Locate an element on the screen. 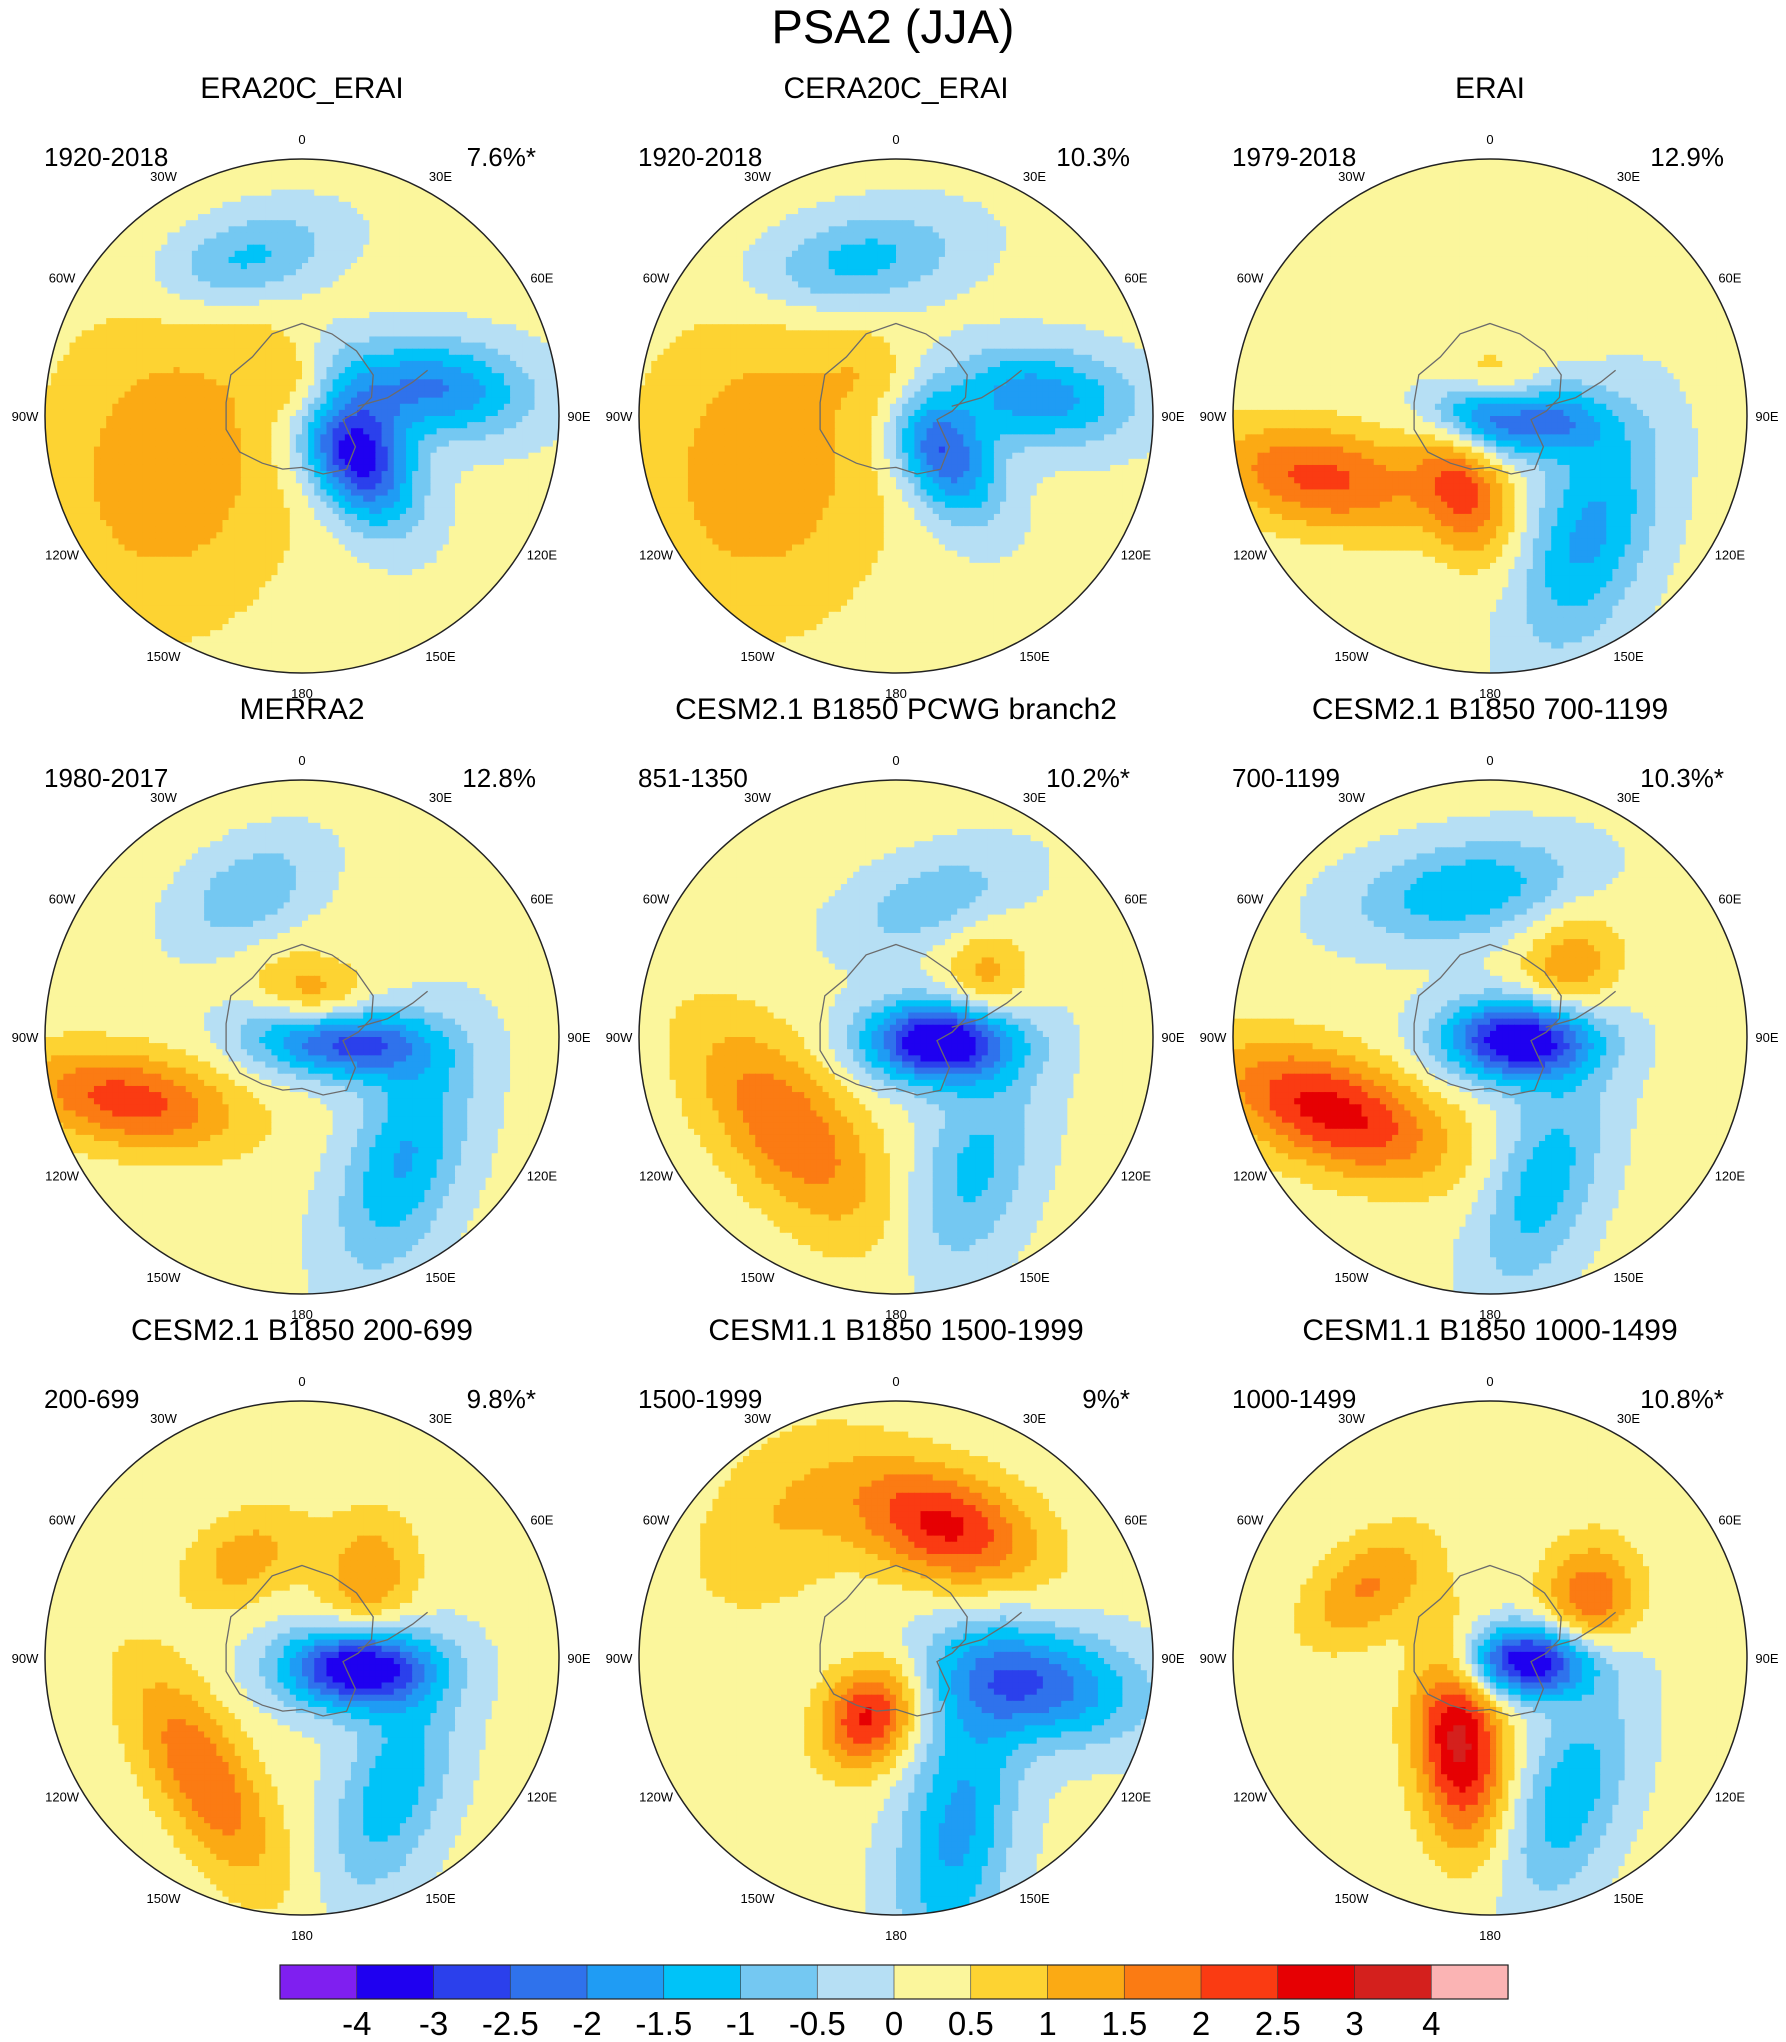 The height and width of the screenshot is (2042, 1786). panel-variance: 10.3% is located at coordinates (1093, 157).